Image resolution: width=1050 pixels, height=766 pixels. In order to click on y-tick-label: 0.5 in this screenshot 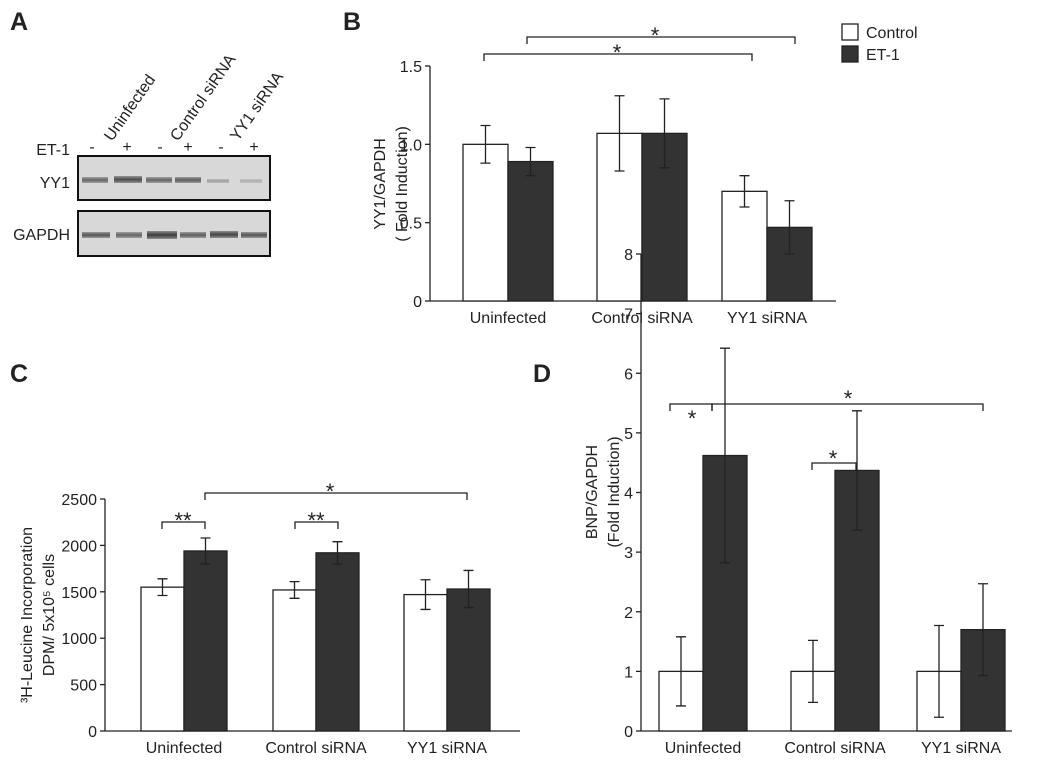, I will do `click(411, 224)`.